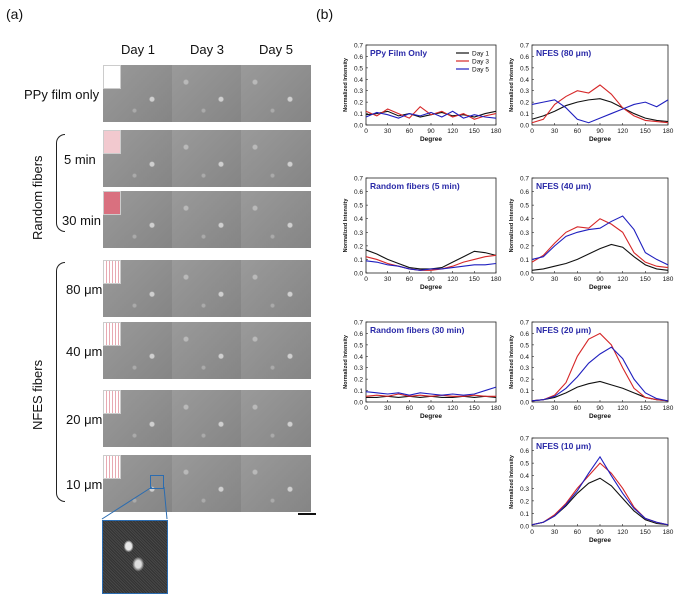 This screenshot has width=692, height=606. Describe the element at coordinates (480, 70) in the screenshot. I see `legend-label: Day 5` at that location.